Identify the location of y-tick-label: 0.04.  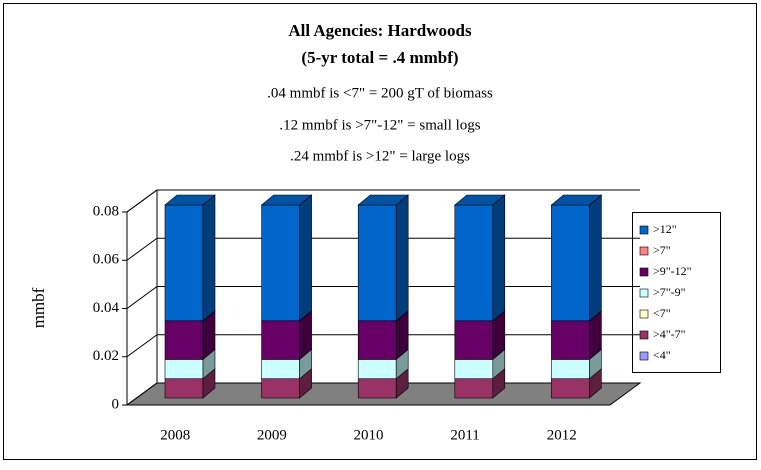
(106, 308).